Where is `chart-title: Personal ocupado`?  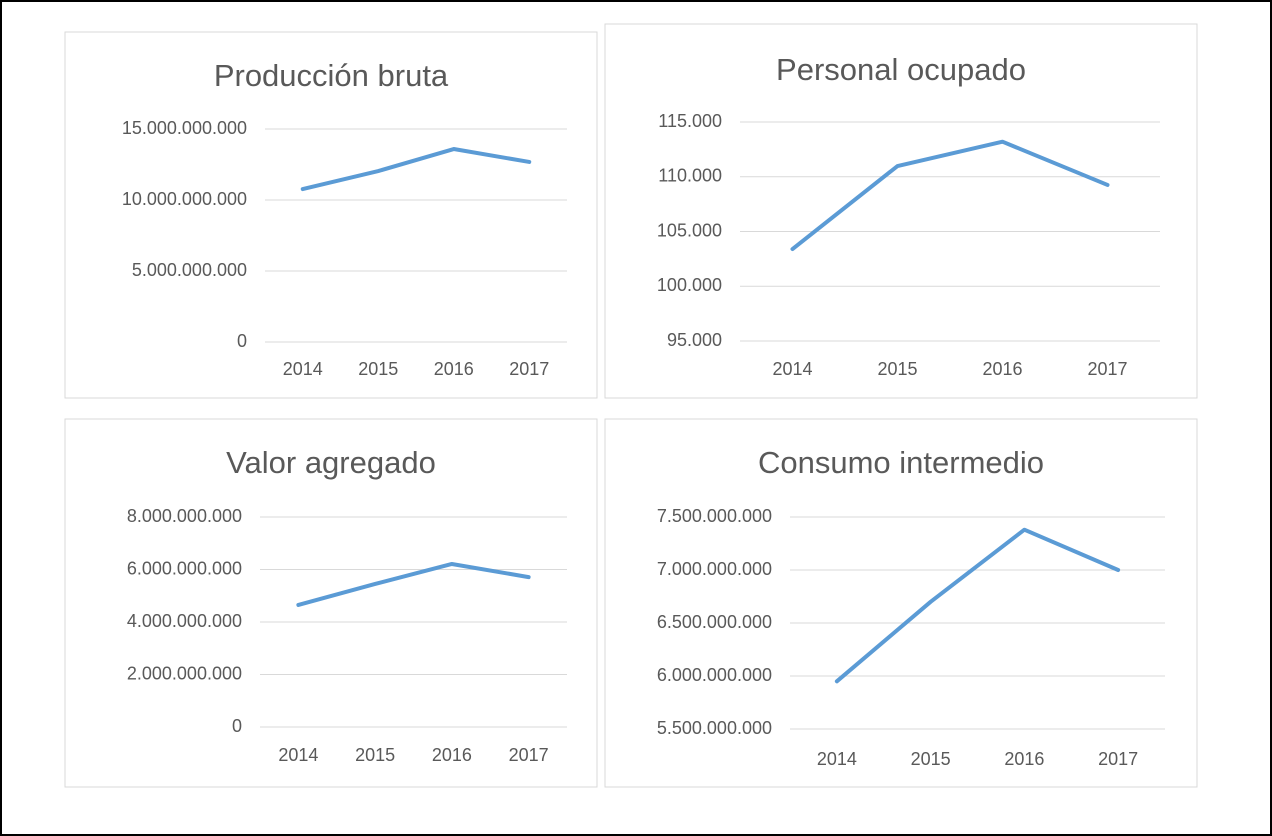 chart-title: Personal ocupado is located at coordinates (901, 69).